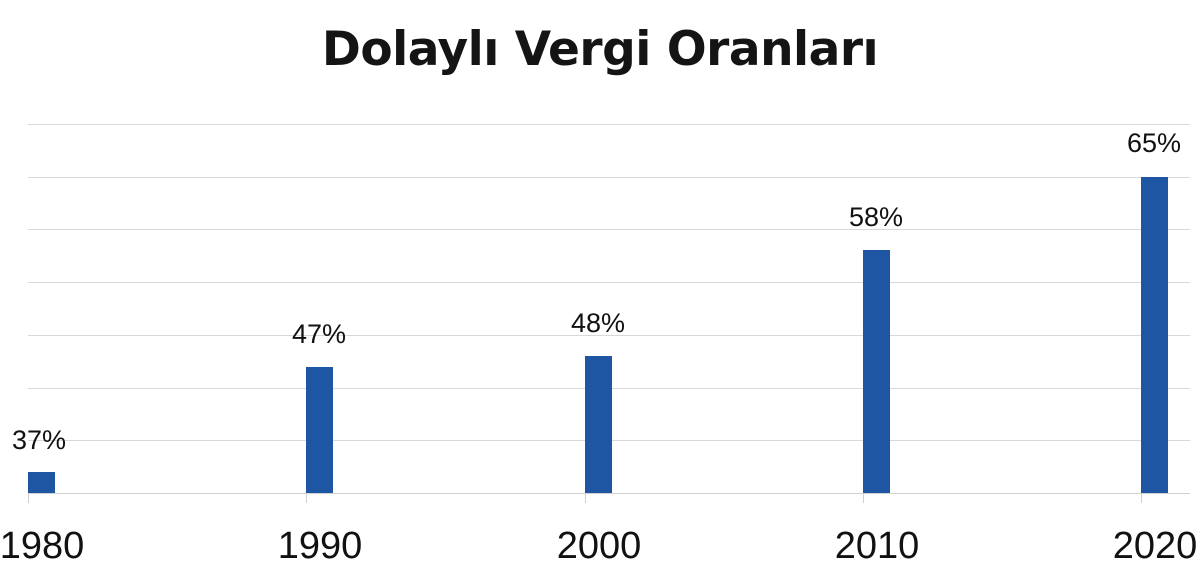  What do you see at coordinates (877, 546) in the screenshot?
I see `x-label-2010: 2010` at bounding box center [877, 546].